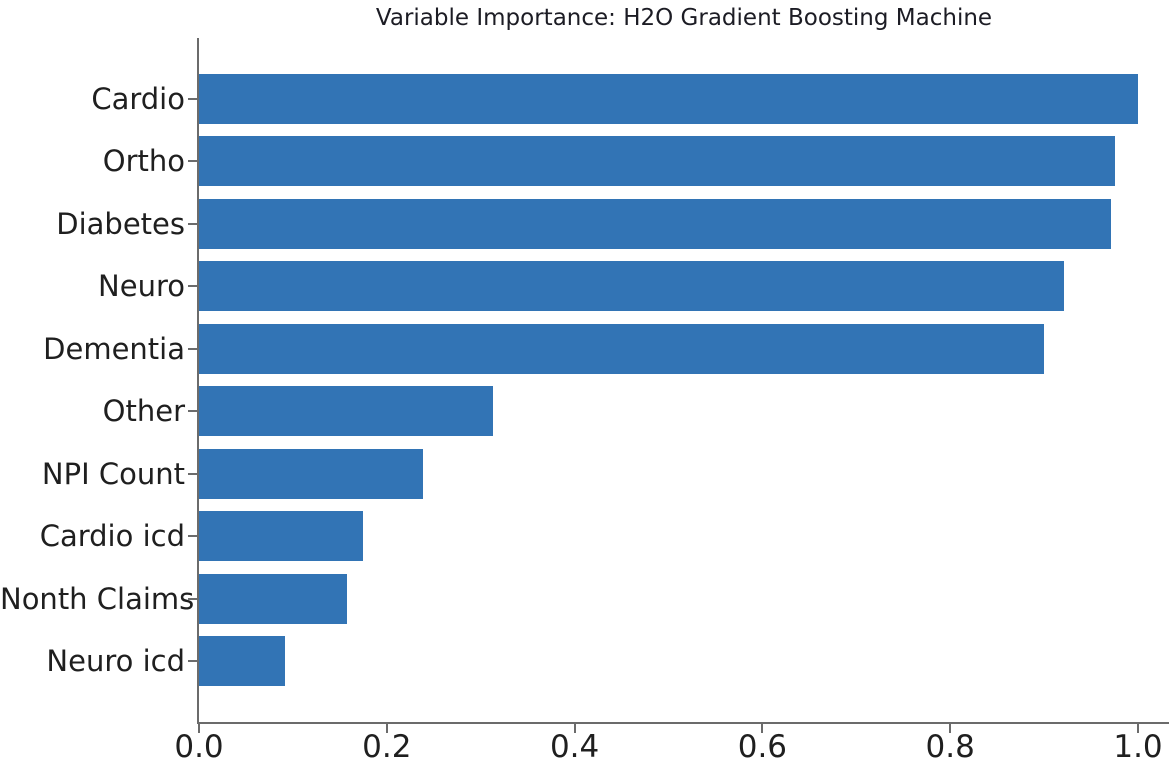  I want to click on bar-npi-count, so click(311, 473).